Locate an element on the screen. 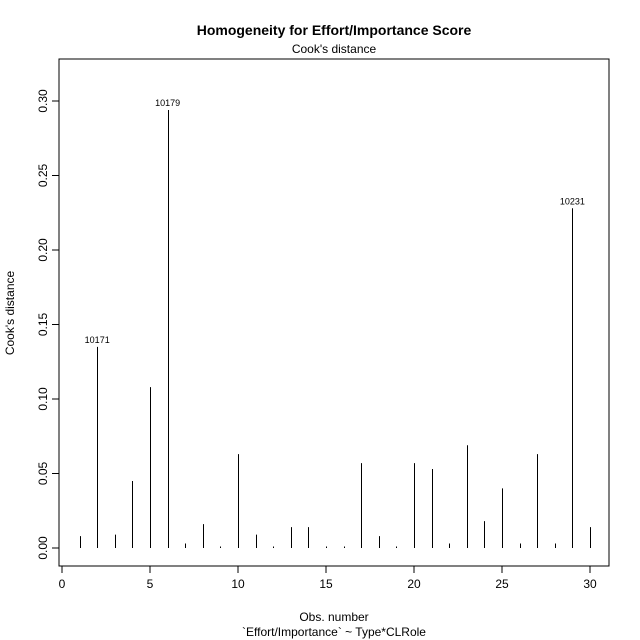 The image size is (640, 640). y-tick-label: 0.10 is located at coordinates (43, 399).